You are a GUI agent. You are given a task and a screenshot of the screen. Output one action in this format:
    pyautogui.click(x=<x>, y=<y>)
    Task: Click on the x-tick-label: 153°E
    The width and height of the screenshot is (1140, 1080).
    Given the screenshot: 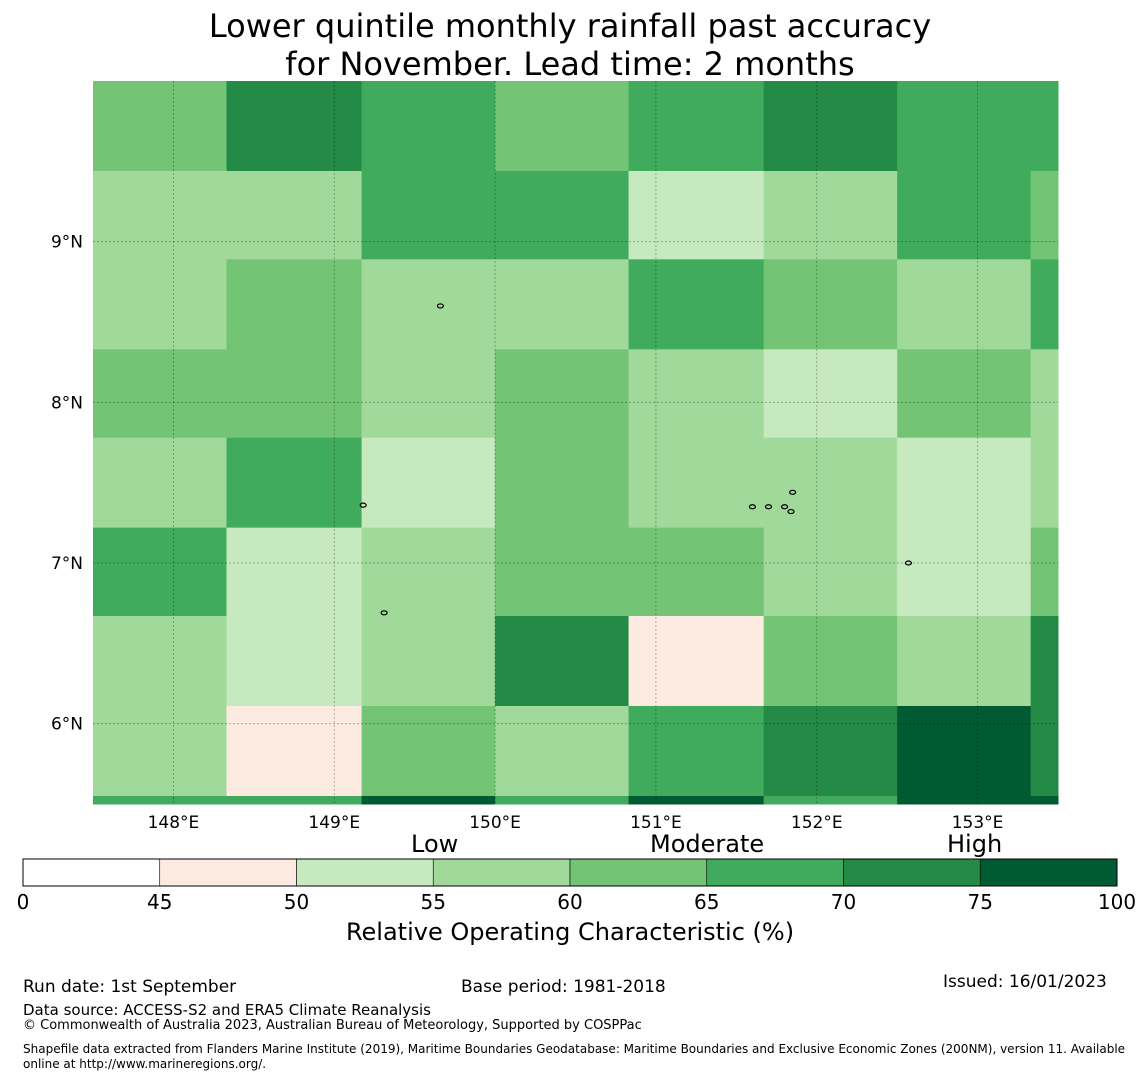 What is the action you would take?
    pyautogui.click(x=978, y=823)
    